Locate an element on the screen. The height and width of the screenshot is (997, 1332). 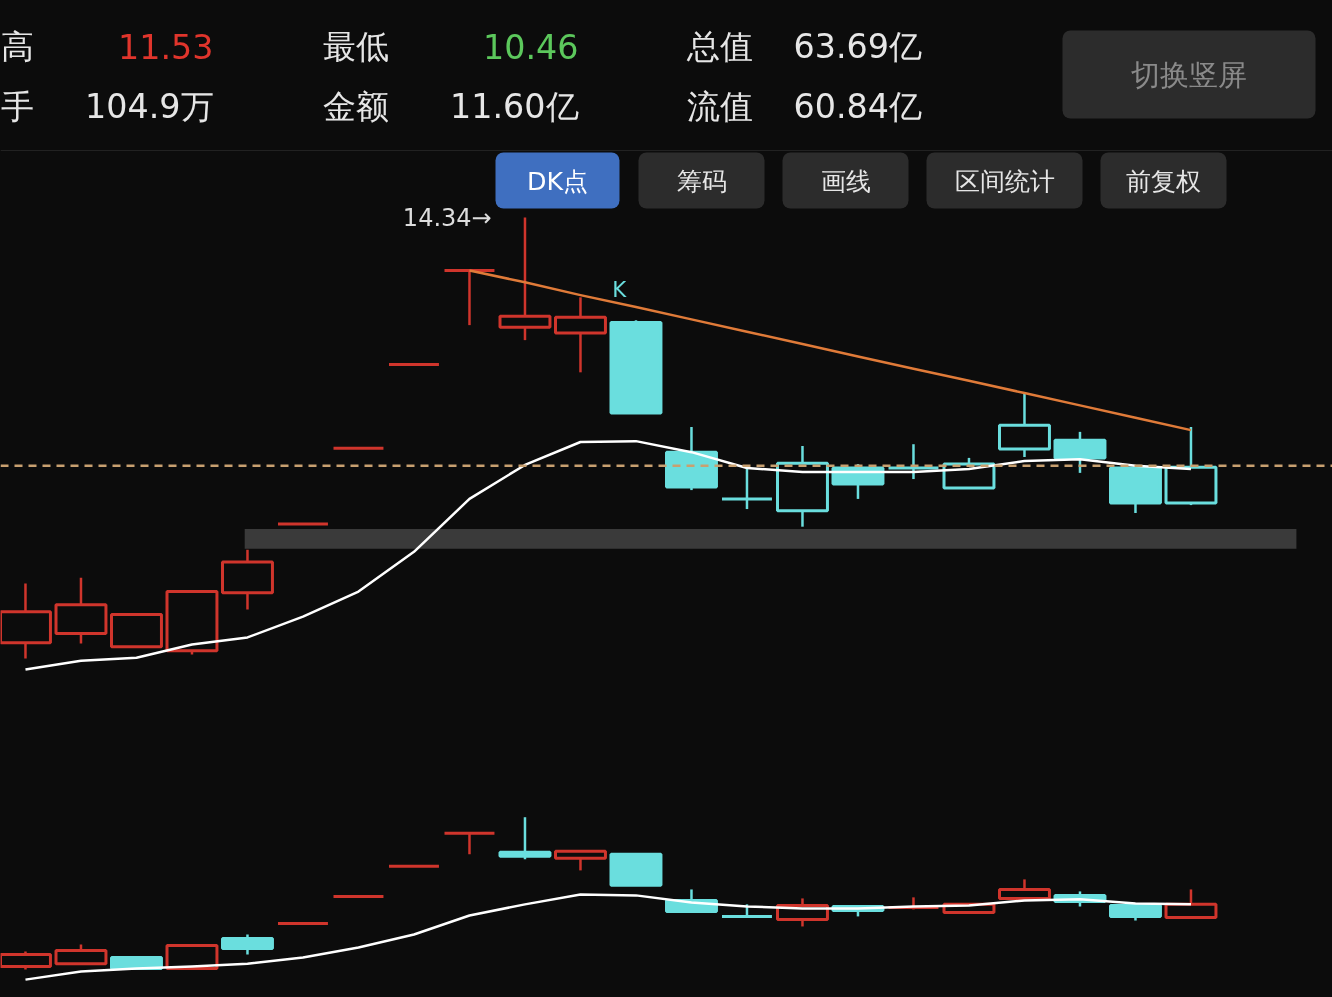
annotation: K is located at coordinates (620, 290).